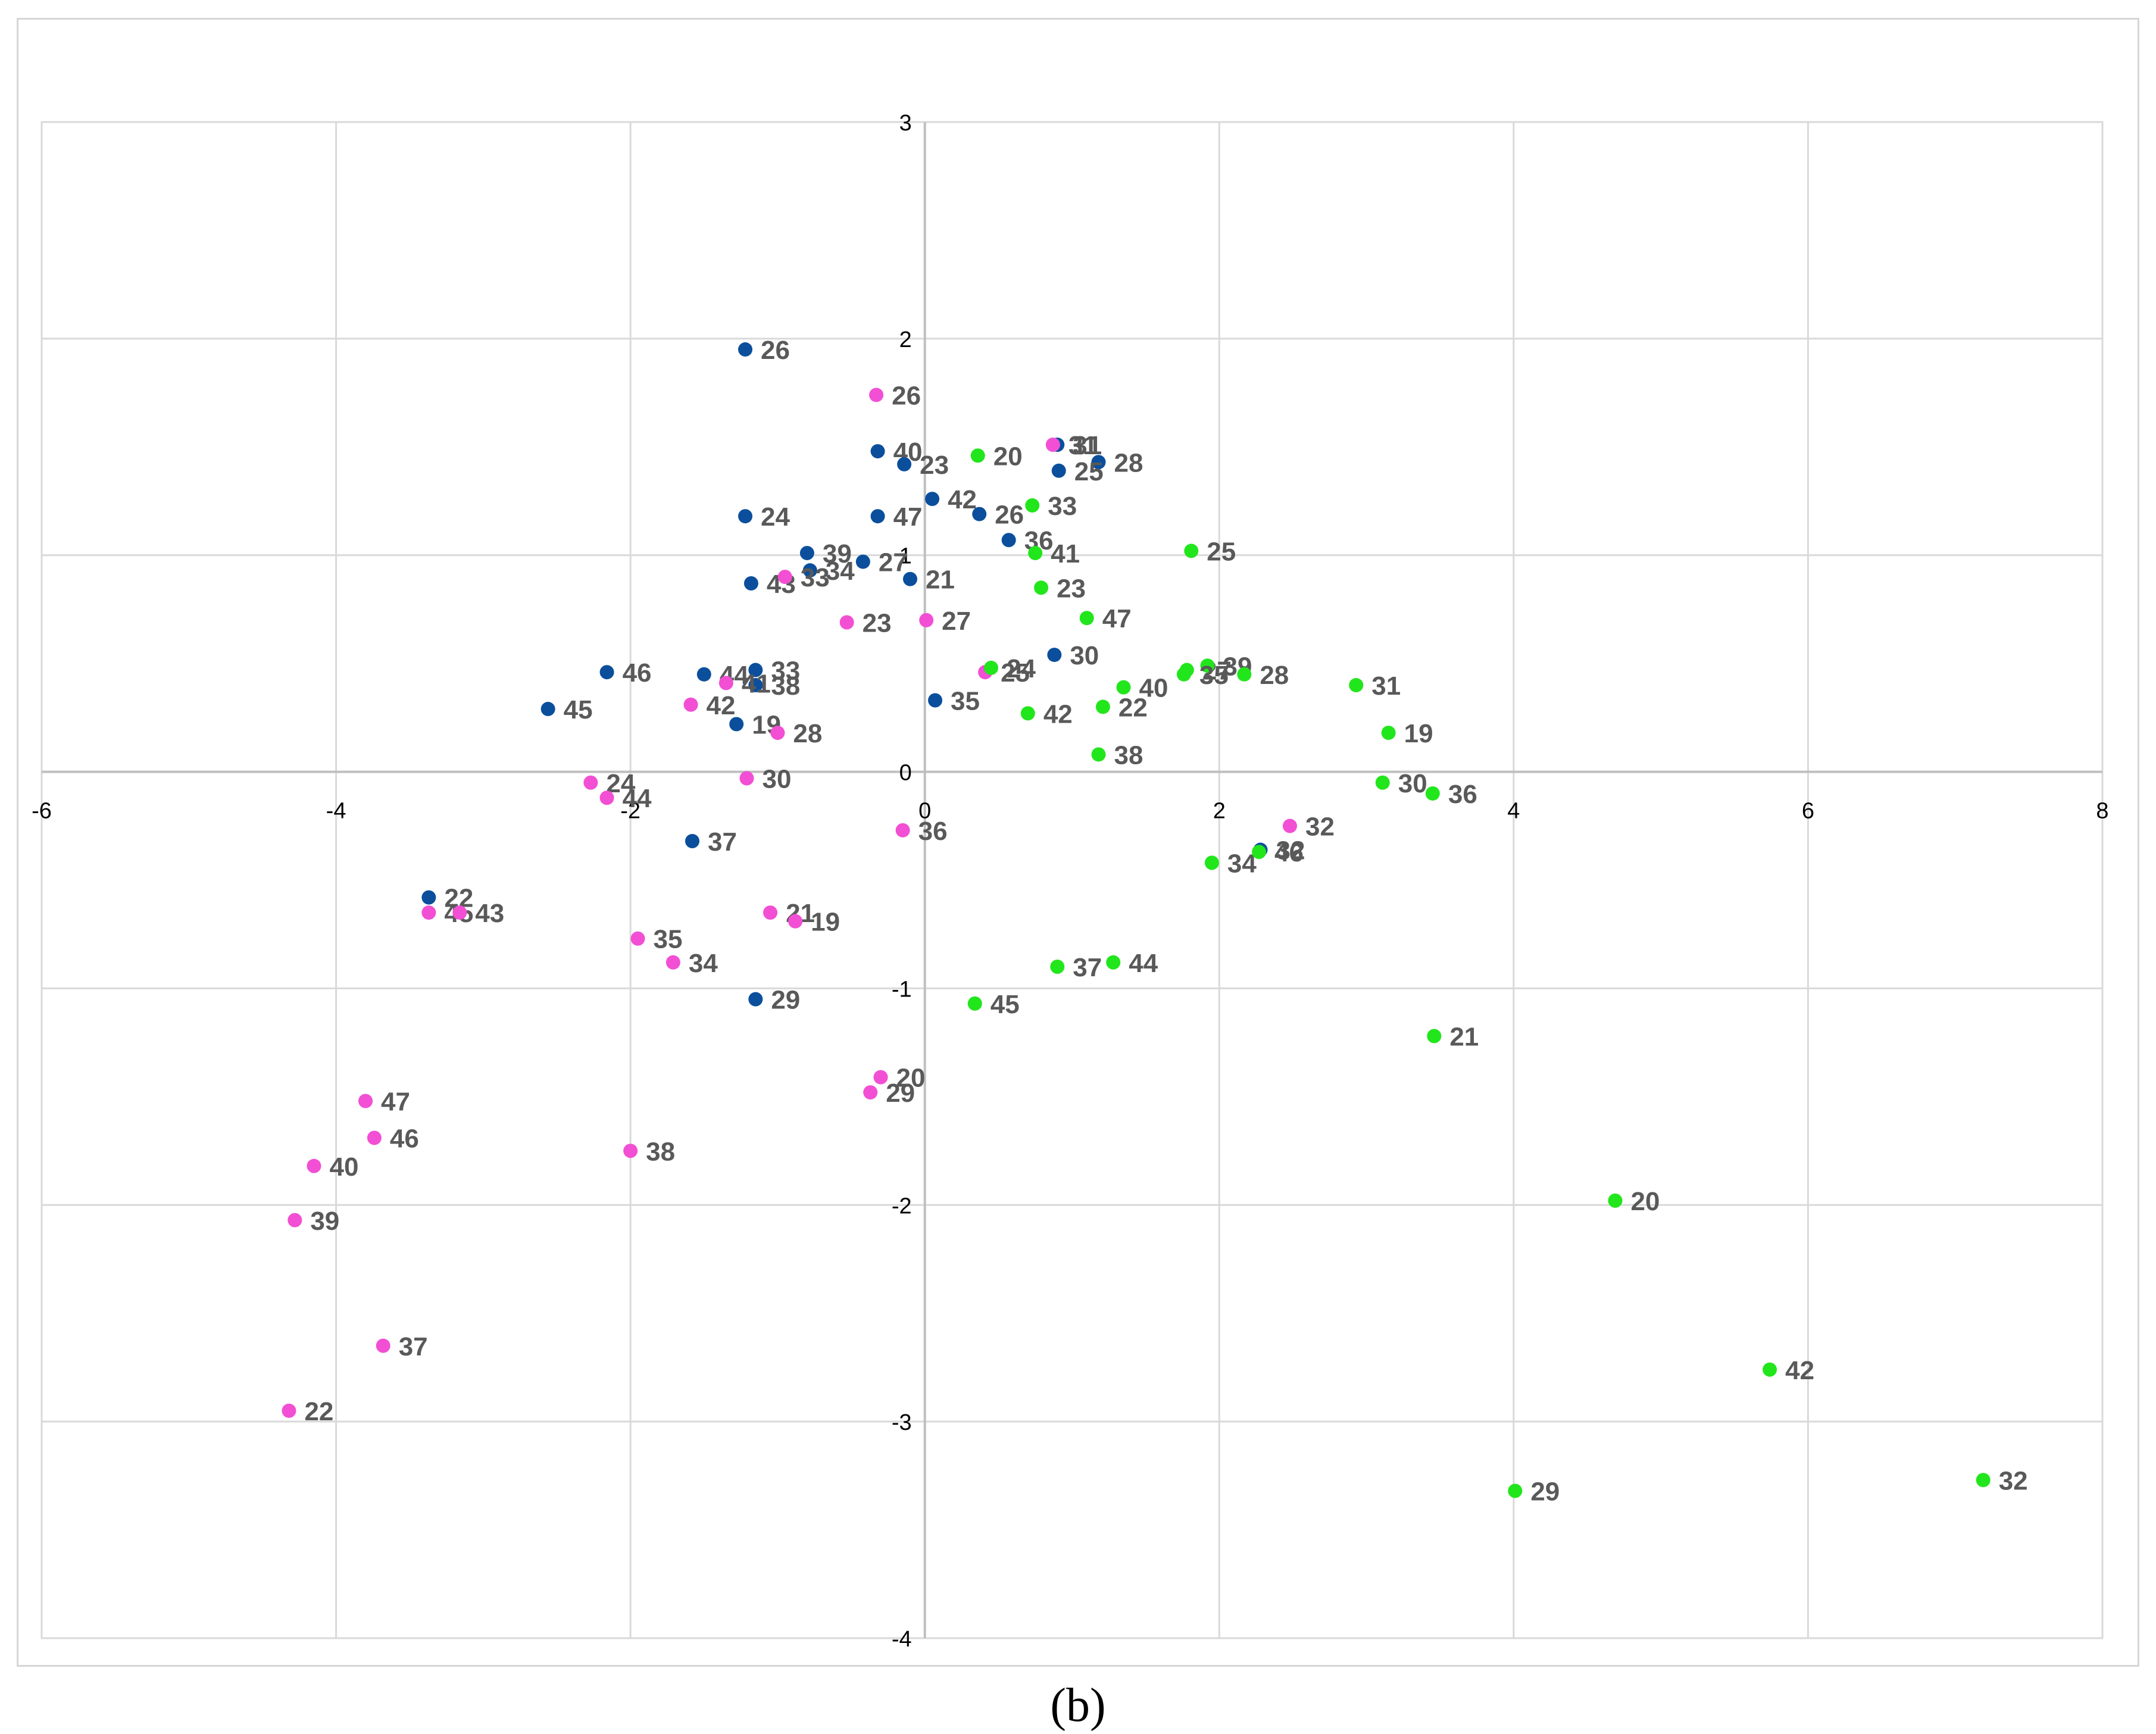 The image size is (2156, 1734). I want to click on y-tick-label: 0, so click(905, 774).